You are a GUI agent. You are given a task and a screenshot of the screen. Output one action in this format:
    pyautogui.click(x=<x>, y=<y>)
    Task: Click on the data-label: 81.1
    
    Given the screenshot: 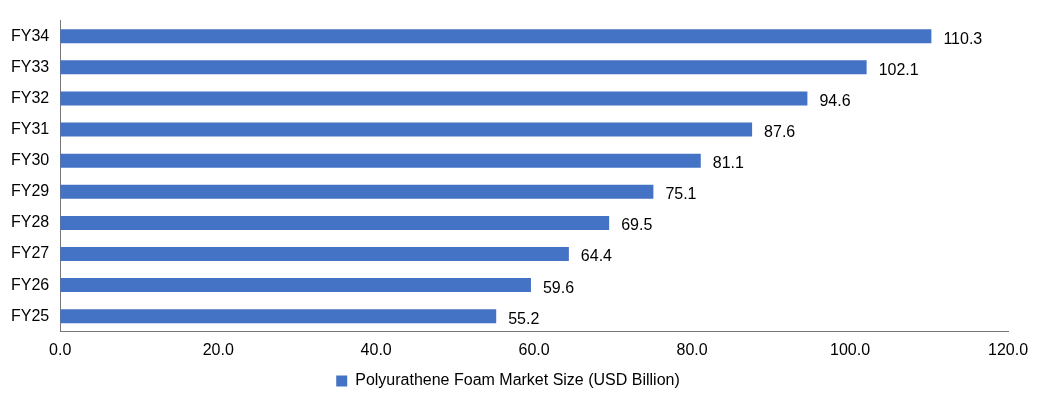 What is the action you would take?
    pyautogui.click(x=728, y=163)
    